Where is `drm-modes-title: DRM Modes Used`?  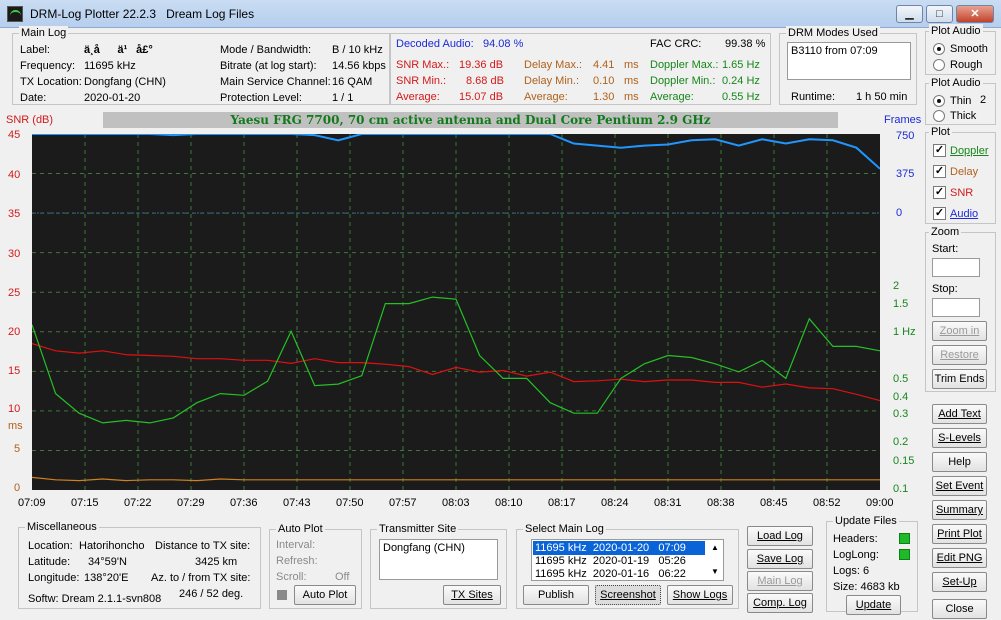
drm-modes-title: DRM Modes Used is located at coordinates (833, 33).